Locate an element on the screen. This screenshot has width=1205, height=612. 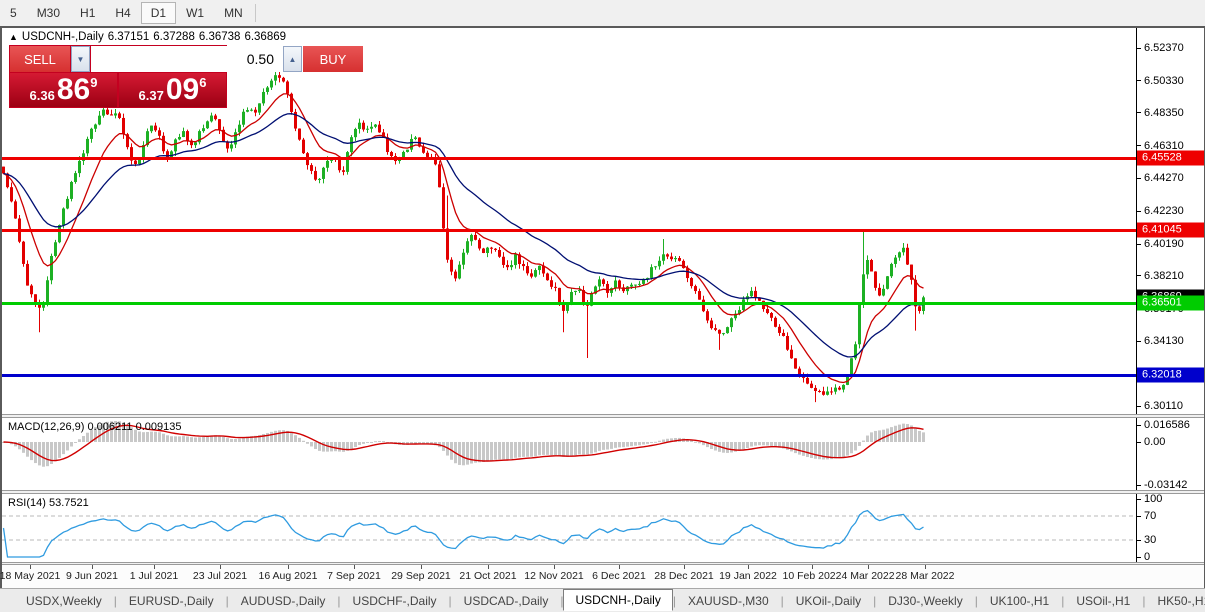
date-label: 9 Jun 2021 is located at coordinates (92, 576).